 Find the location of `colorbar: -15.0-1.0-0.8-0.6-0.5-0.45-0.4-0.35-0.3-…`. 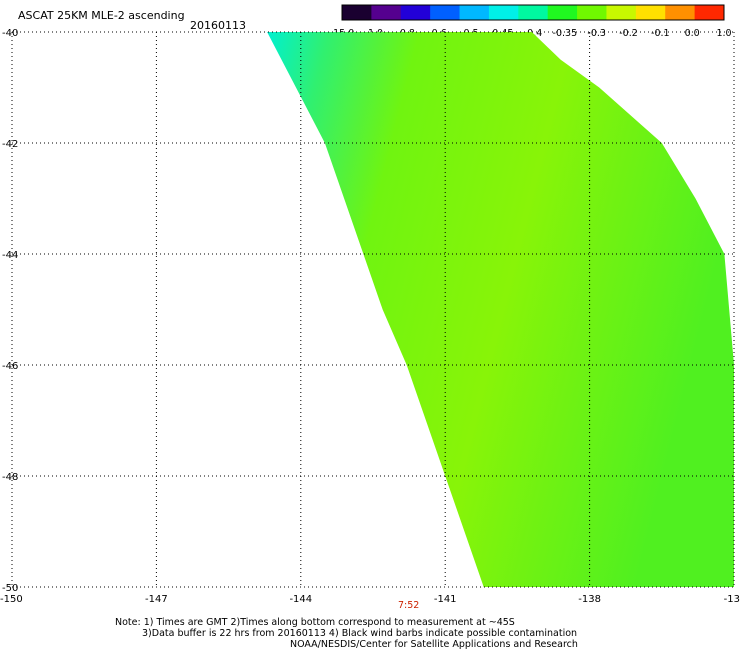

colorbar: -15.0-1.0-0.8-0.6-0.5-0.45-0.4-0.35-0.3-… is located at coordinates (531, 21).